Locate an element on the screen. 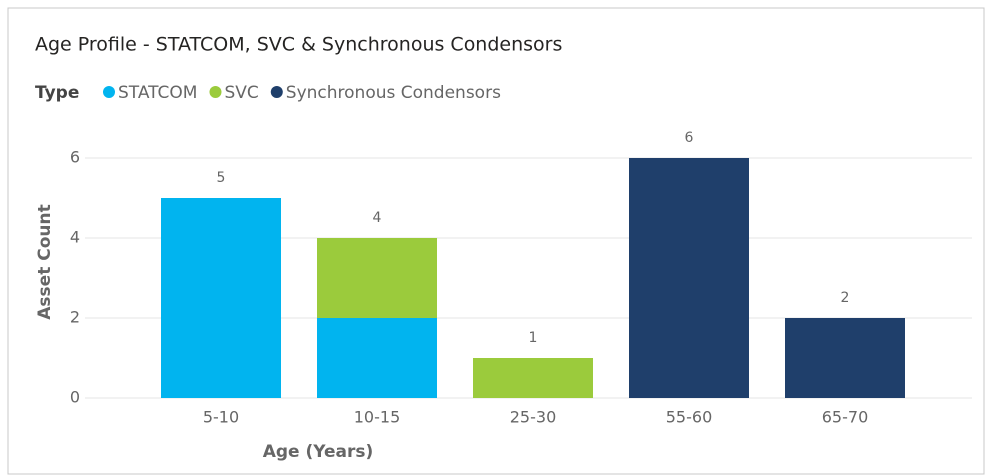  y-axis-title: Asset Count is located at coordinates (45, 261).